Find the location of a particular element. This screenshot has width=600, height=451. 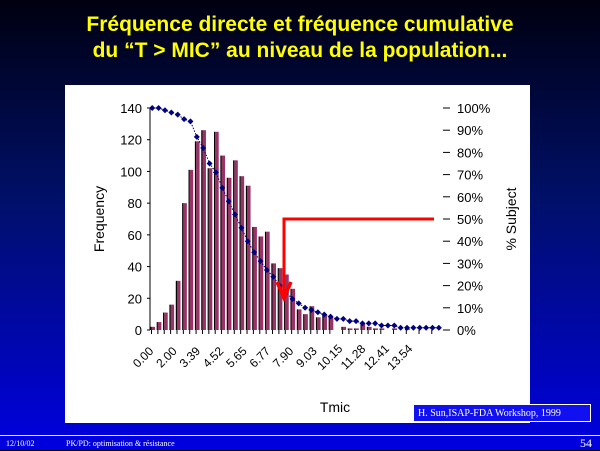

y2-axis-title: % Subject is located at coordinates (511, 218).